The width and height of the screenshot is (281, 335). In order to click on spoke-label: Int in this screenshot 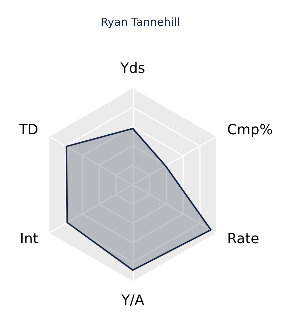, I will do `click(30, 240)`.